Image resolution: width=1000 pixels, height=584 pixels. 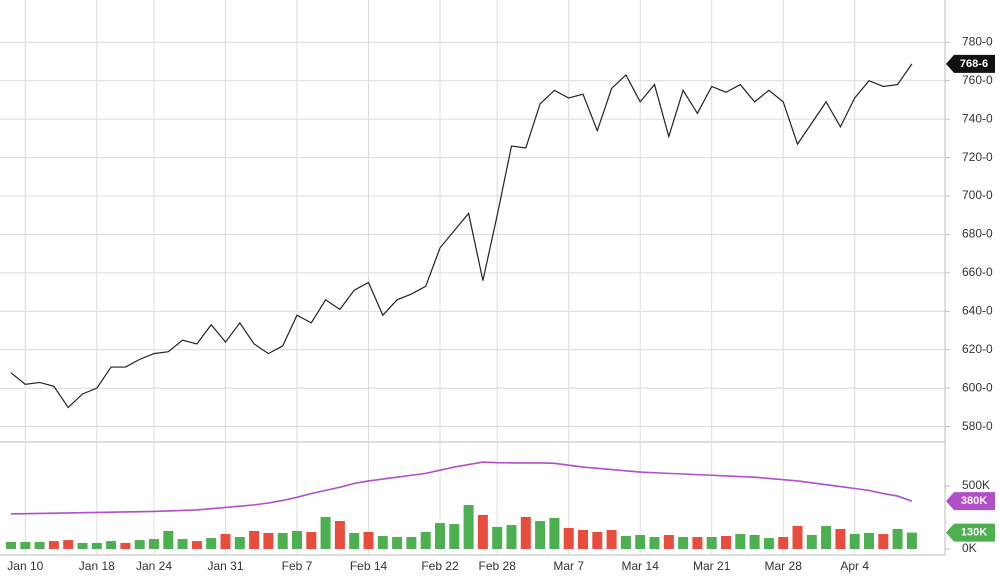 What do you see at coordinates (854, 566) in the screenshot?
I see `x-tick-label: Apr 4` at bounding box center [854, 566].